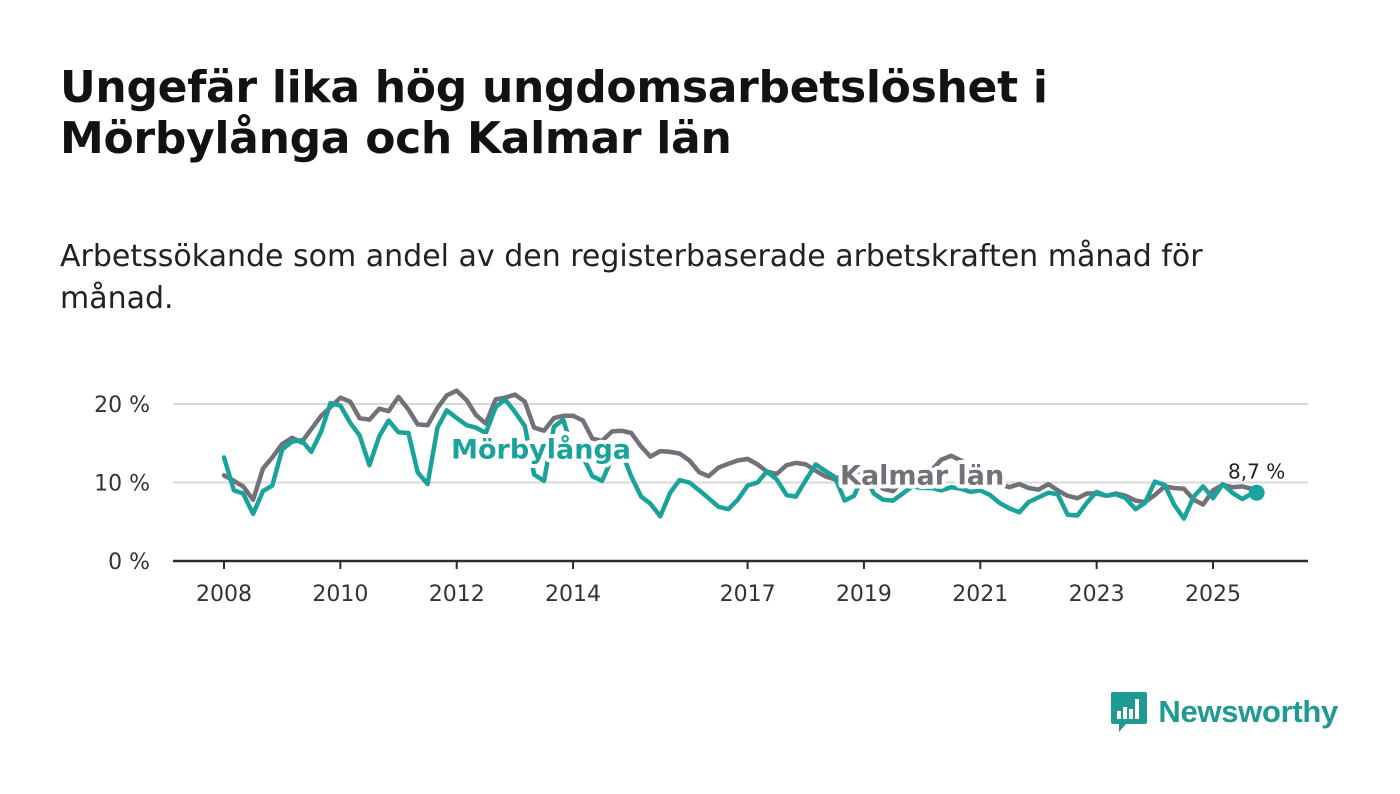 The height and width of the screenshot is (794, 1400). I want to click on brand-name: Newsworthy, so click(1248, 711).